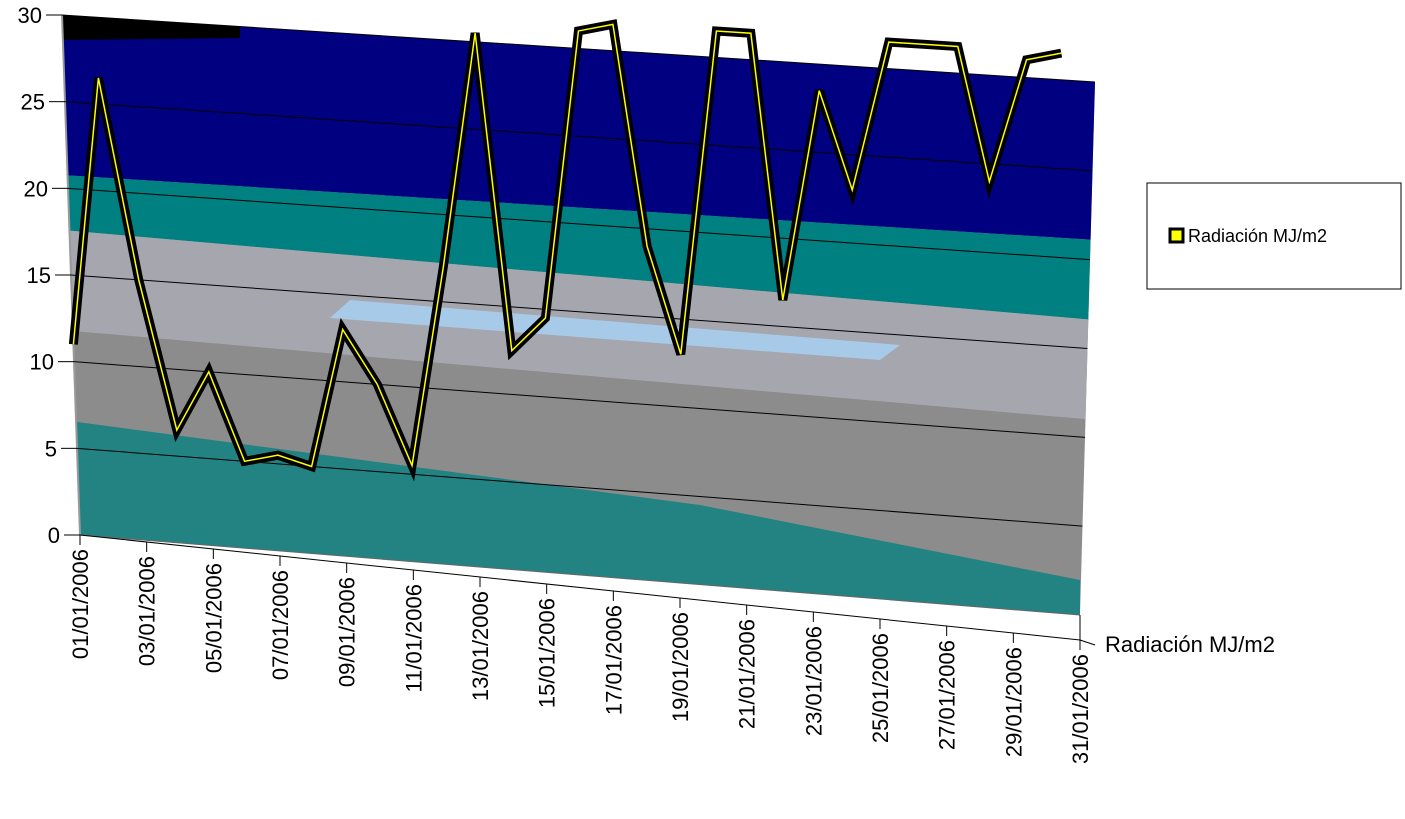 The image size is (1405, 819). Describe the element at coordinates (613, 660) in the screenshot. I see `x-tick-label: 17/01/2006` at that location.